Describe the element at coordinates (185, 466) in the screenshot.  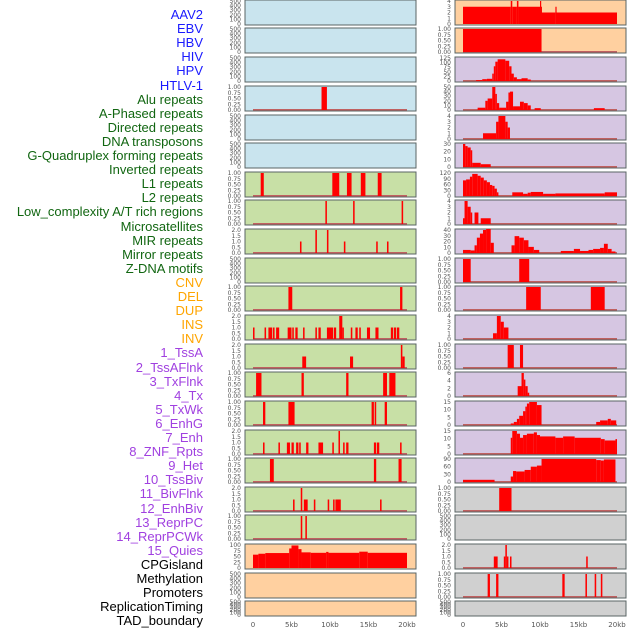
I see `track-label: 9_Het` at that location.